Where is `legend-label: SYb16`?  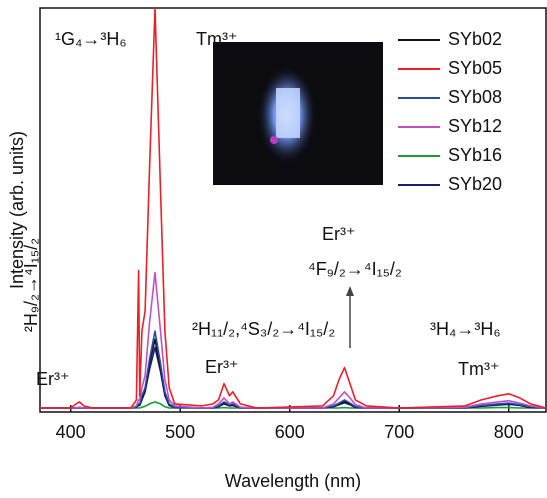
legend-label: SYb16 is located at coordinates (475, 155).